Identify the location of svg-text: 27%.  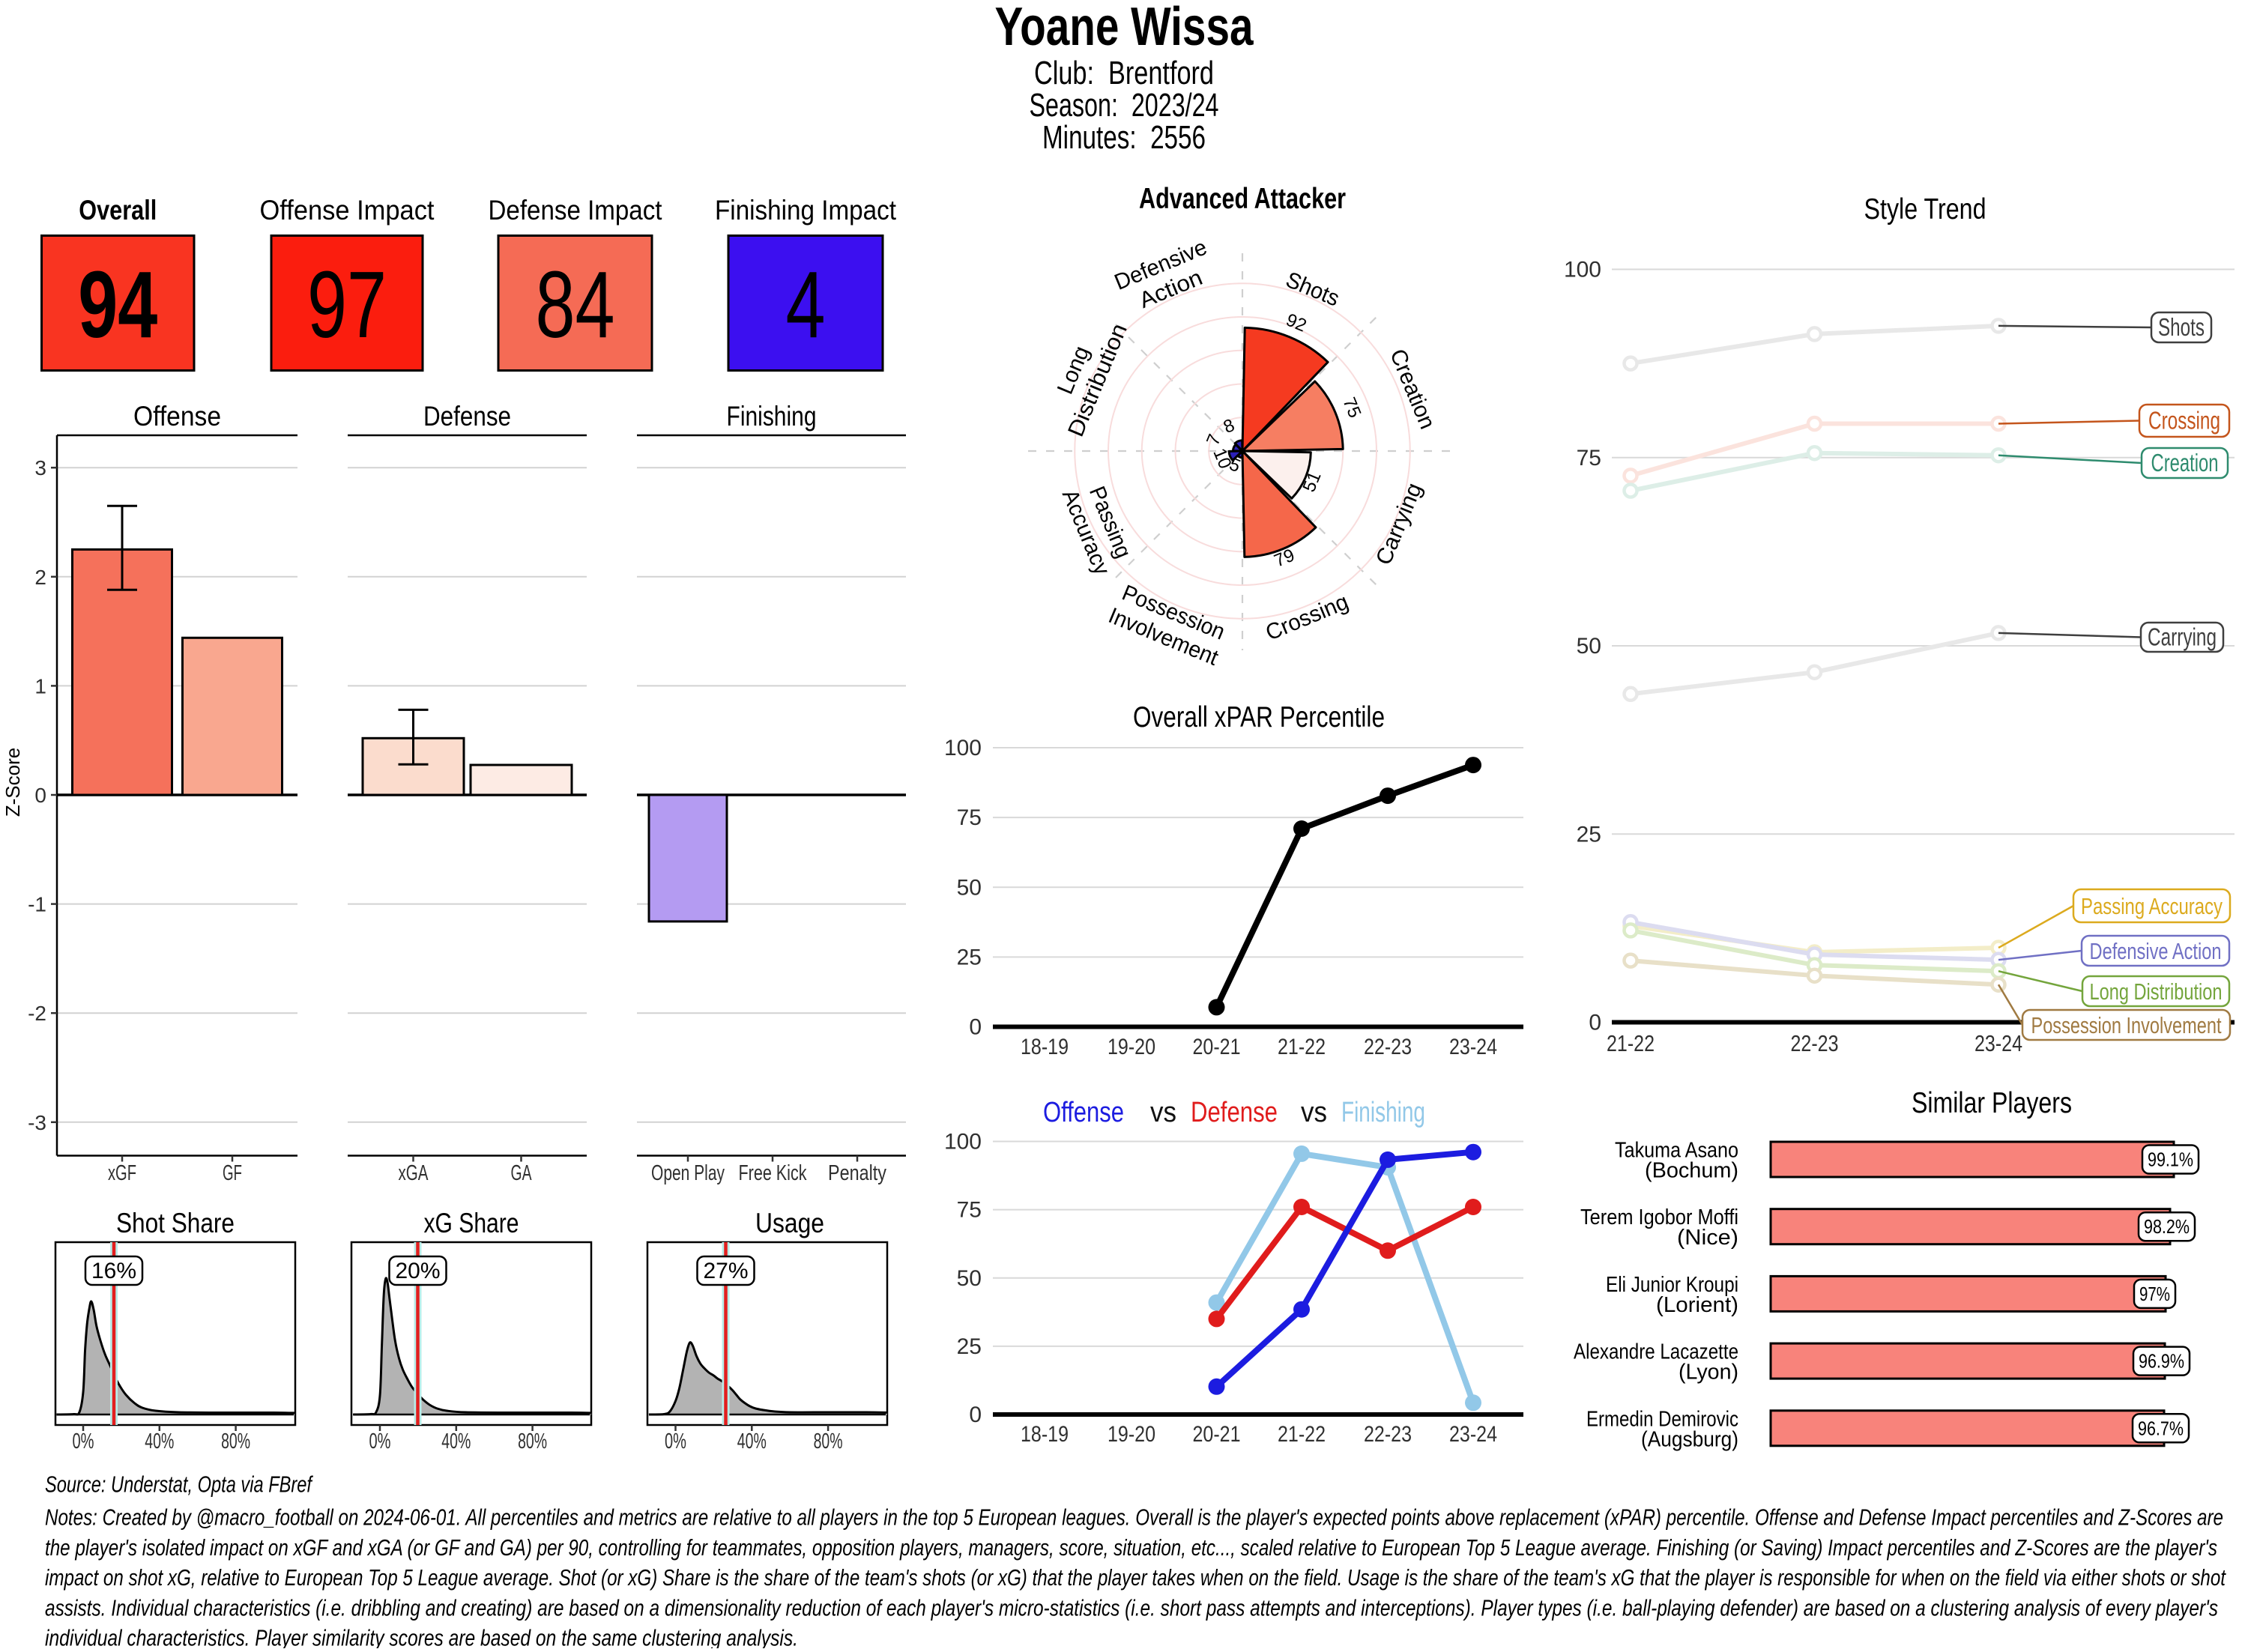
(725, 1271).